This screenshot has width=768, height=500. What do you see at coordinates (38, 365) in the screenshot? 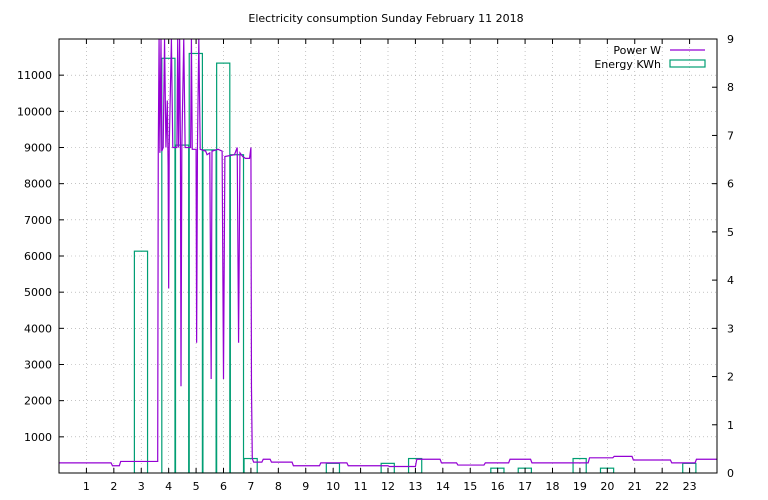
I see `y-left-tick-label: 3000` at bounding box center [38, 365].